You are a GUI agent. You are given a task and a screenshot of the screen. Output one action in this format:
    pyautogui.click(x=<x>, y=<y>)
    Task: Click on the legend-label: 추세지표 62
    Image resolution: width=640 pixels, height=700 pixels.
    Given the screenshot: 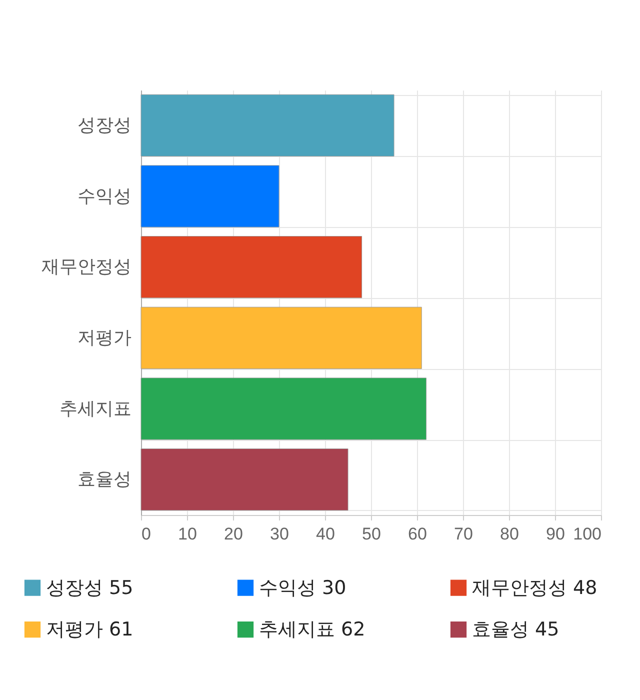 What is the action you would take?
    pyautogui.click(x=312, y=629)
    